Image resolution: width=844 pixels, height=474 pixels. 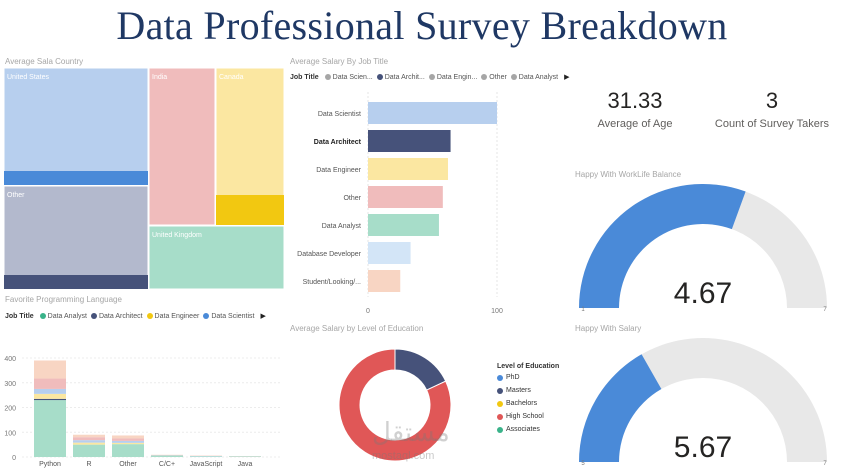 I want to click on legend-label: Data Architect, so click(x=120, y=316).